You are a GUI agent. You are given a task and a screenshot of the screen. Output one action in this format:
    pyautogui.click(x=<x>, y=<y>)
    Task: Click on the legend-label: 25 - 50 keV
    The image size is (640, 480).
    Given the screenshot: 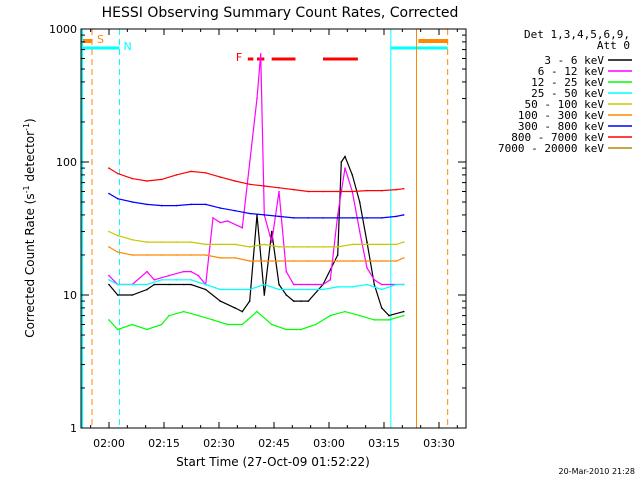 What is the action you would take?
    pyautogui.click(x=567, y=93)
    